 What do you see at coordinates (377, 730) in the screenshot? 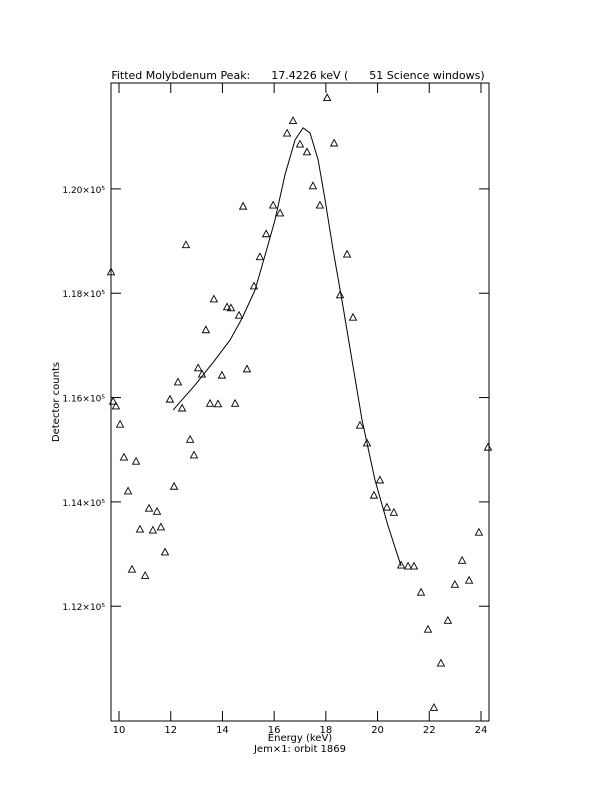
I see `x-tick-label: 20` at bounding box center [377, 730].